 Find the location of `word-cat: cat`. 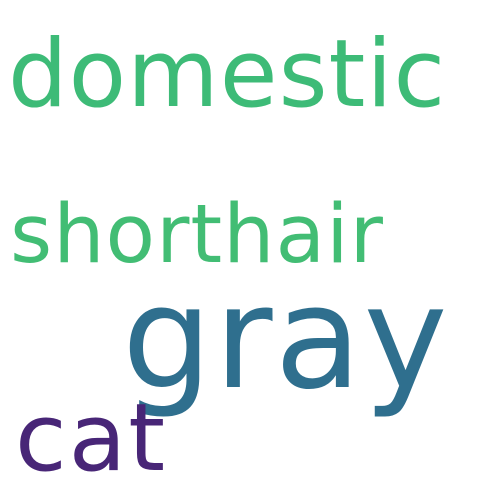

word-cat: cat is located at coordinates (91, 438).